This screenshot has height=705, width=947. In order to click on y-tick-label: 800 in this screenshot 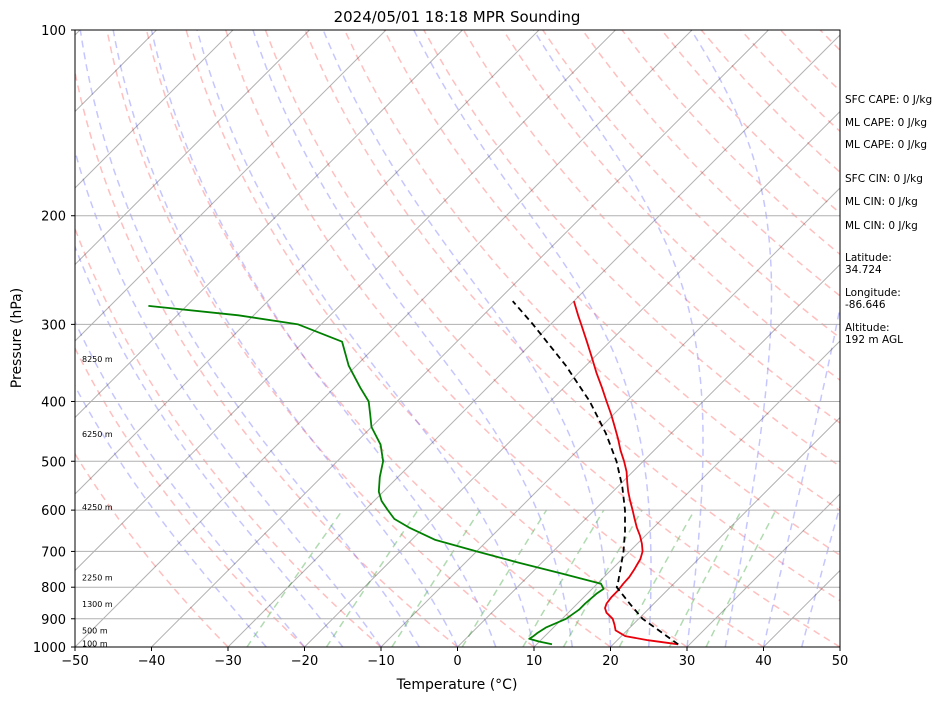, I will do `click(53, 588)`.